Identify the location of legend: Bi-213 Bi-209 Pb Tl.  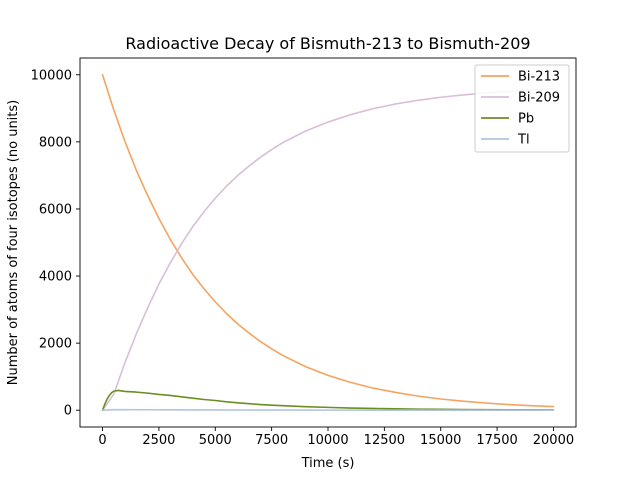
(522, 108).